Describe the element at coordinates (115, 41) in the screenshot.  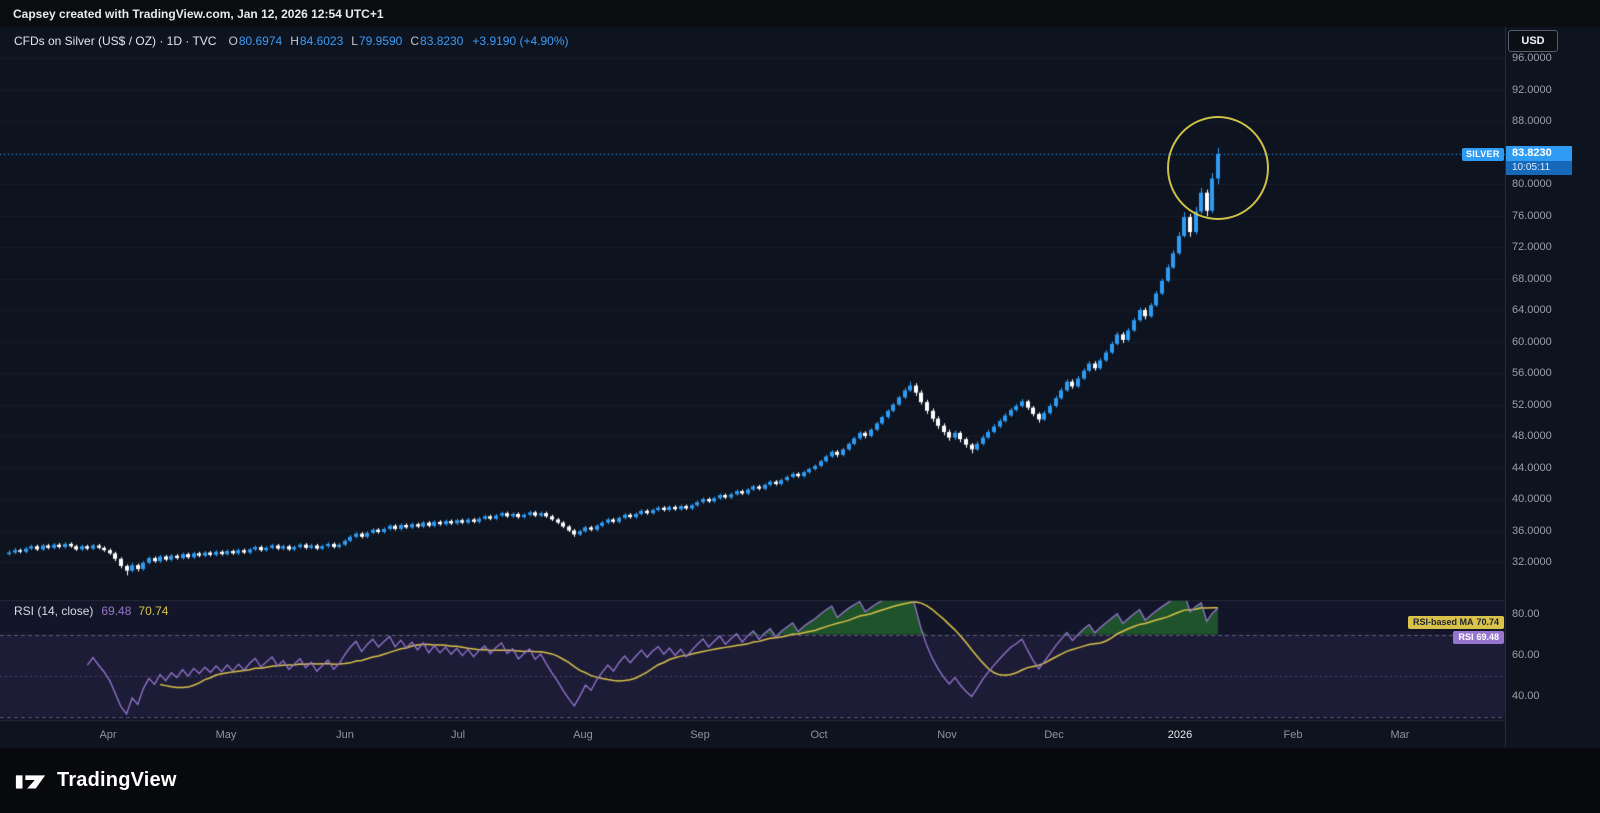
I see `symbol-title: CFDs on Silver (US$ / OZ) · 1D · TVC` at that location.